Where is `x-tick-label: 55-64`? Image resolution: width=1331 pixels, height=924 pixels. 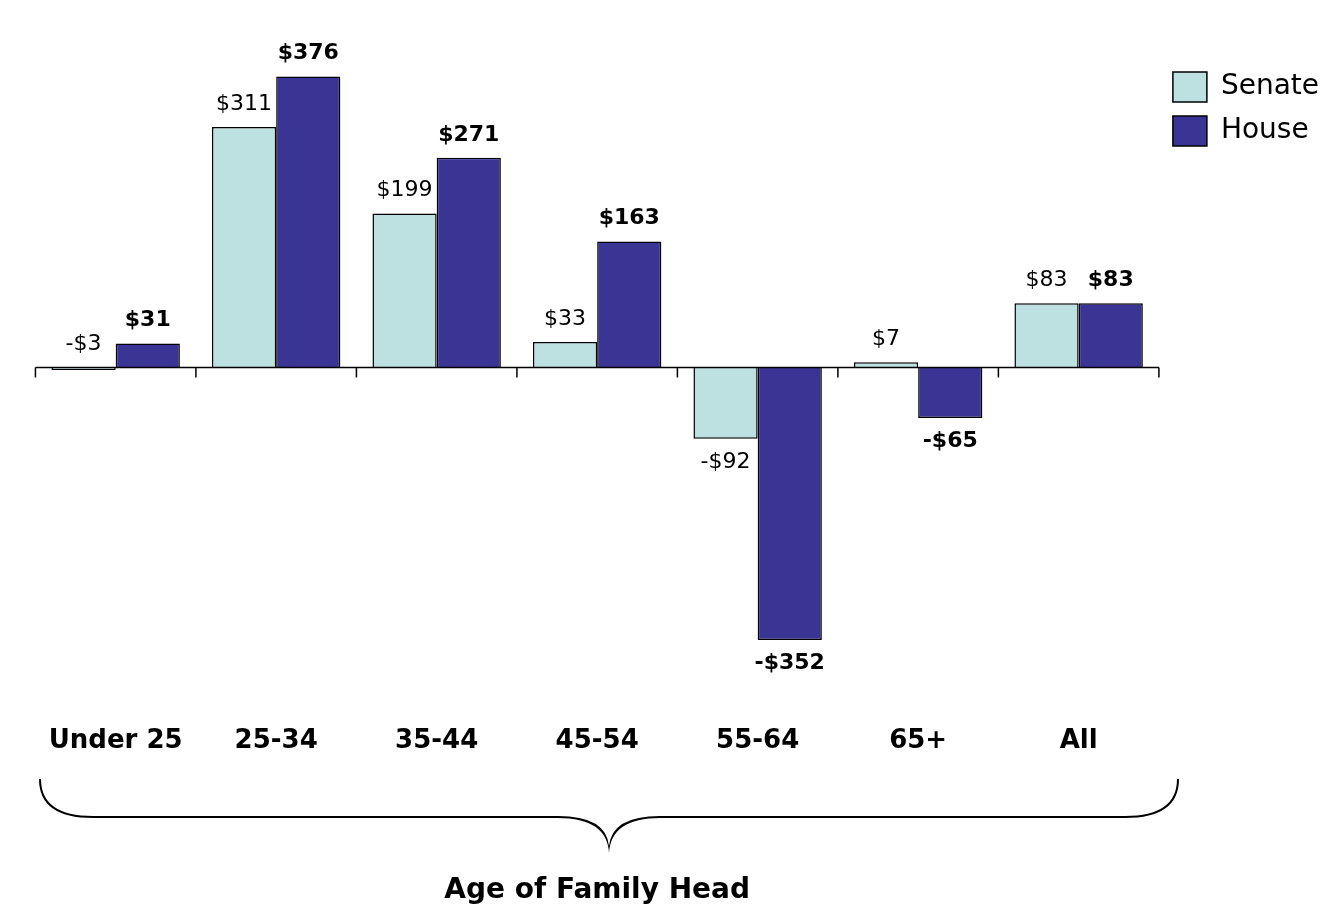
x-tick-label: 55-64 is located at coordinates (758, 738).